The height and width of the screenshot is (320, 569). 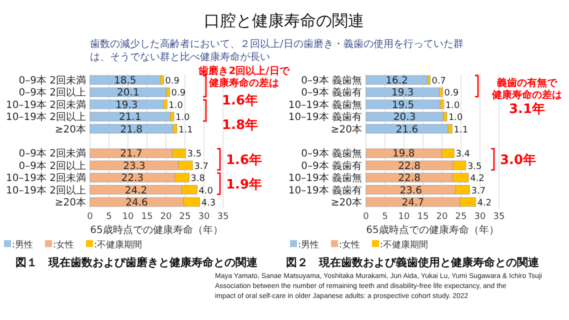 What do you see at coordinates (439, 81) in the screenshot?
I see `data-label: 0.7` at bounding box center [439, 81].